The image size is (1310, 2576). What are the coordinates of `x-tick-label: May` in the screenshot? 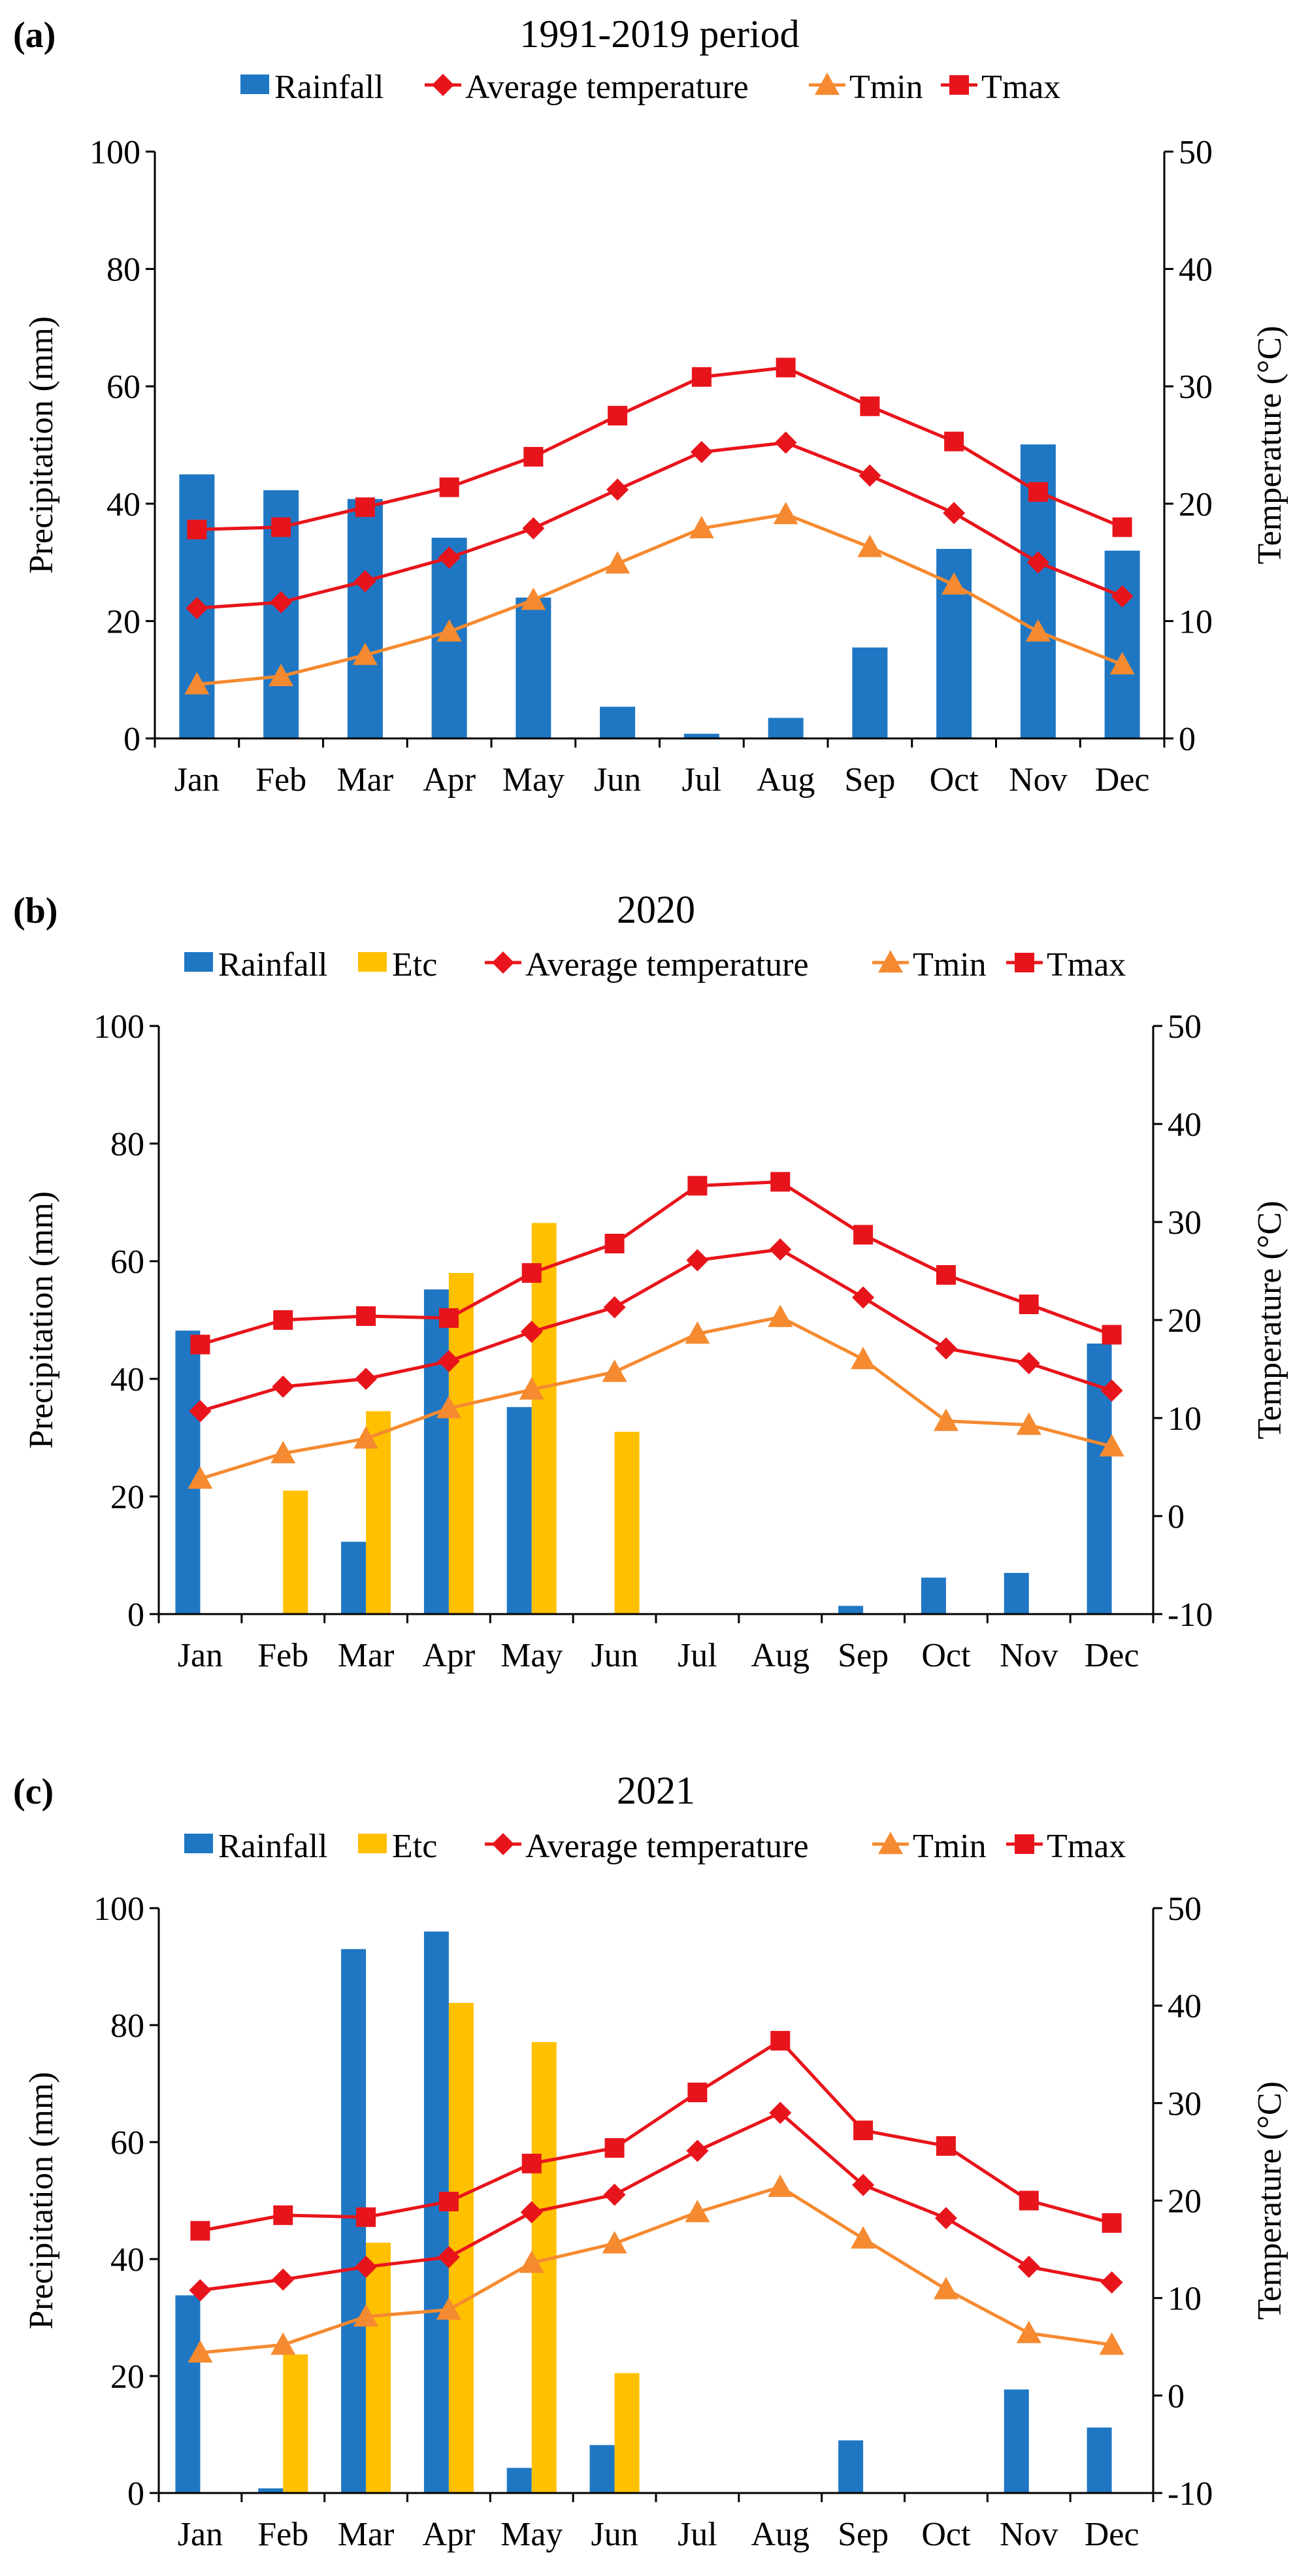 It's located at (531, 1655).